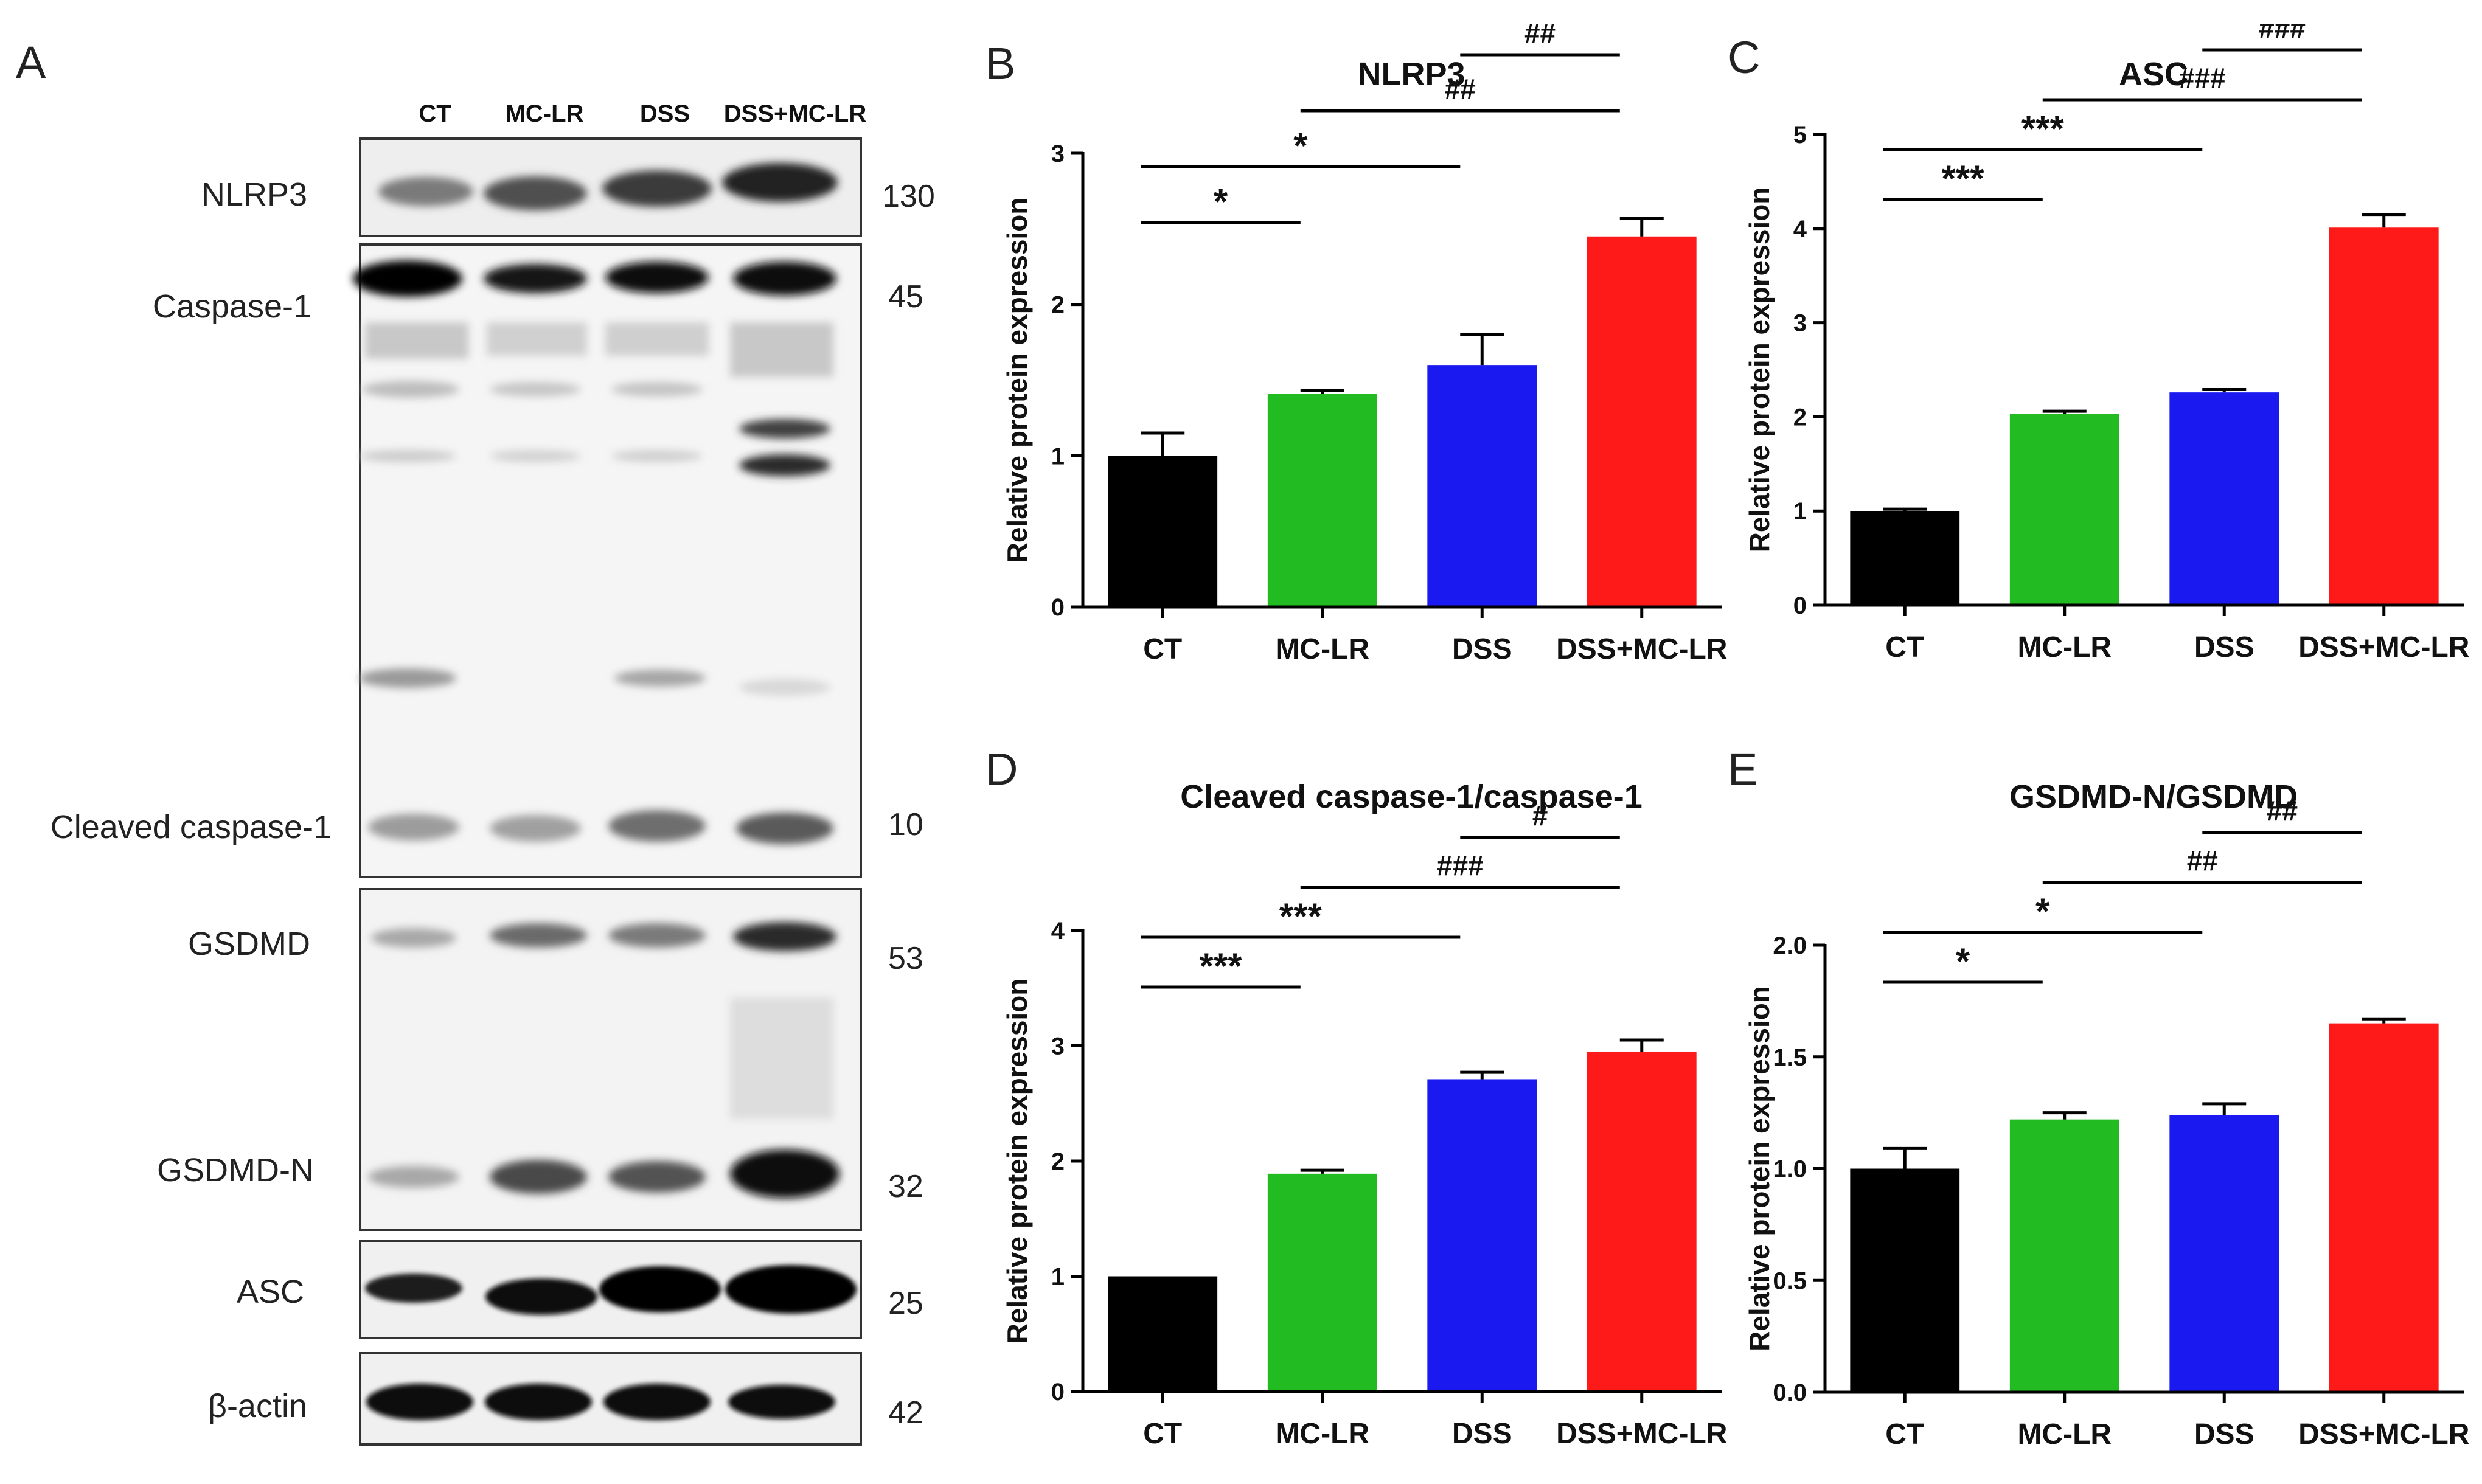  Describe the element at coordinates (2042, 911) in the screenshot. I see `chart-e-significance-label-1: *` at that location.